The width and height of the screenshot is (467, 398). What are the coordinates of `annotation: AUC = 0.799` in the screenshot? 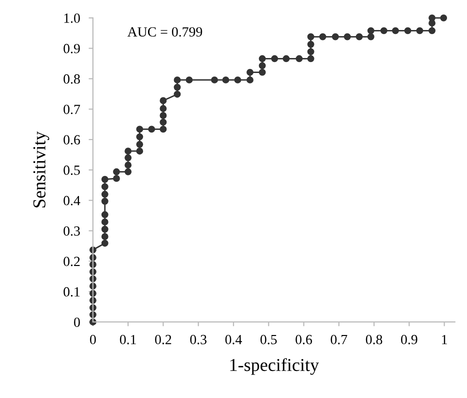 It's located at (164, 32).